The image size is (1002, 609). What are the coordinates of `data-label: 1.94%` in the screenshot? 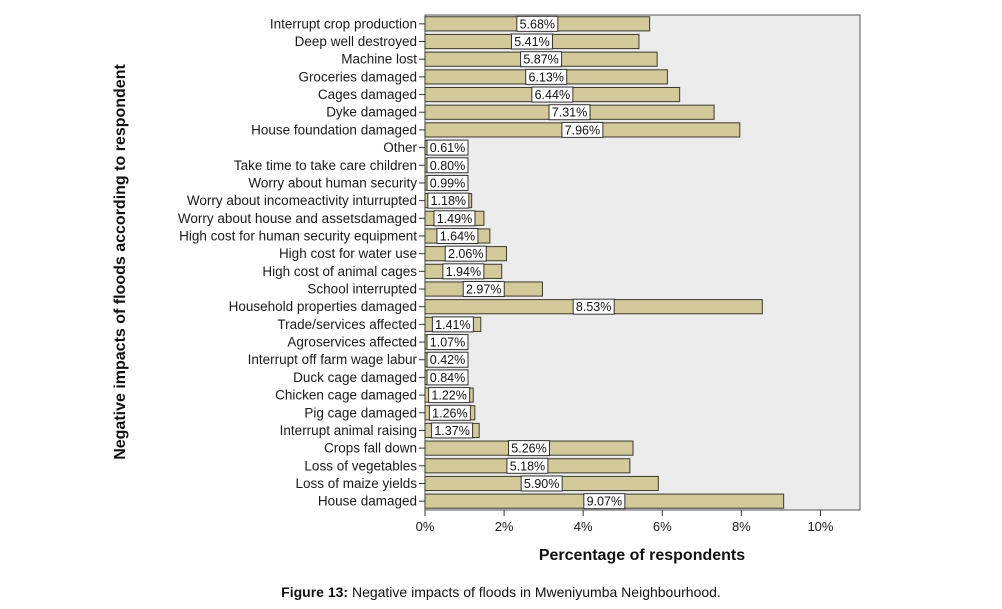 It's located at (463, 272).